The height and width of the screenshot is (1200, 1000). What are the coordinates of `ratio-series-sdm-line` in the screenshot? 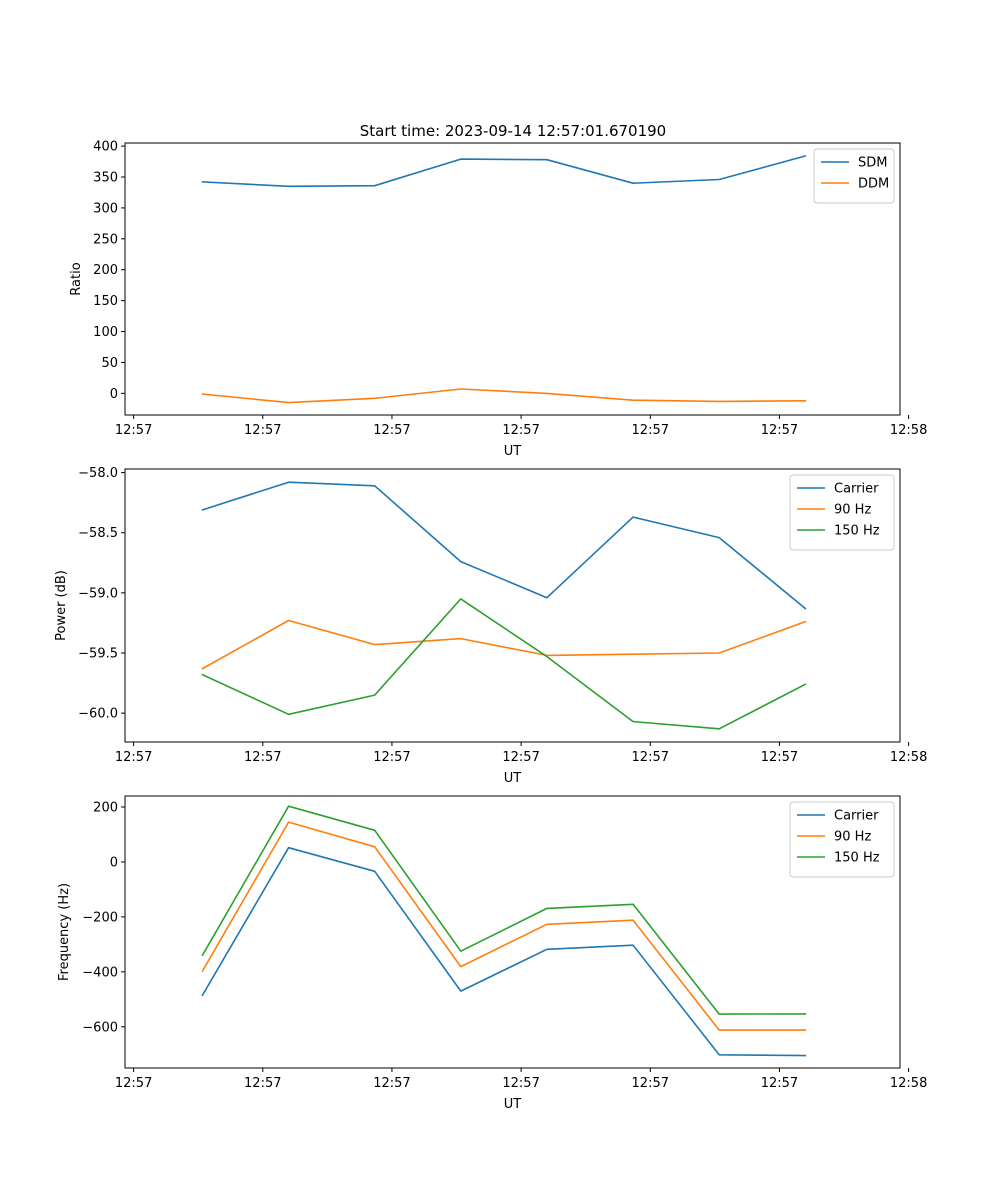 It's located at (504, 171).